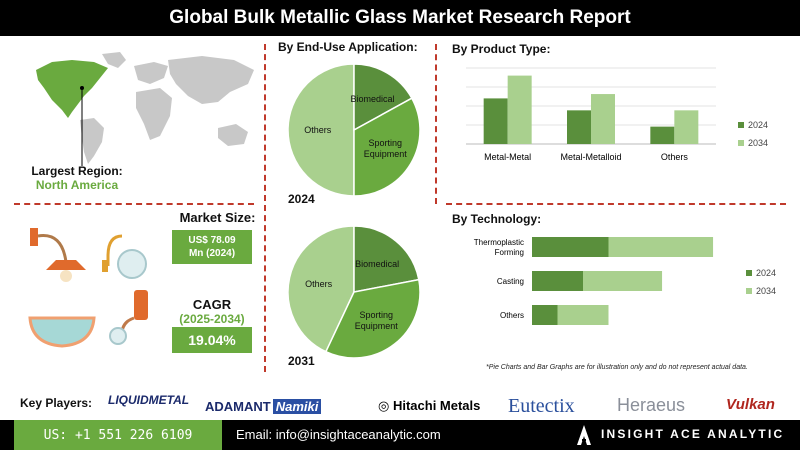 The height and width of the screenshot is (450, 800). What do you see at coordinates (212, 340) in the screenshot?
I see `cagr-value: 19.04%` at bounding box center [212, 340].